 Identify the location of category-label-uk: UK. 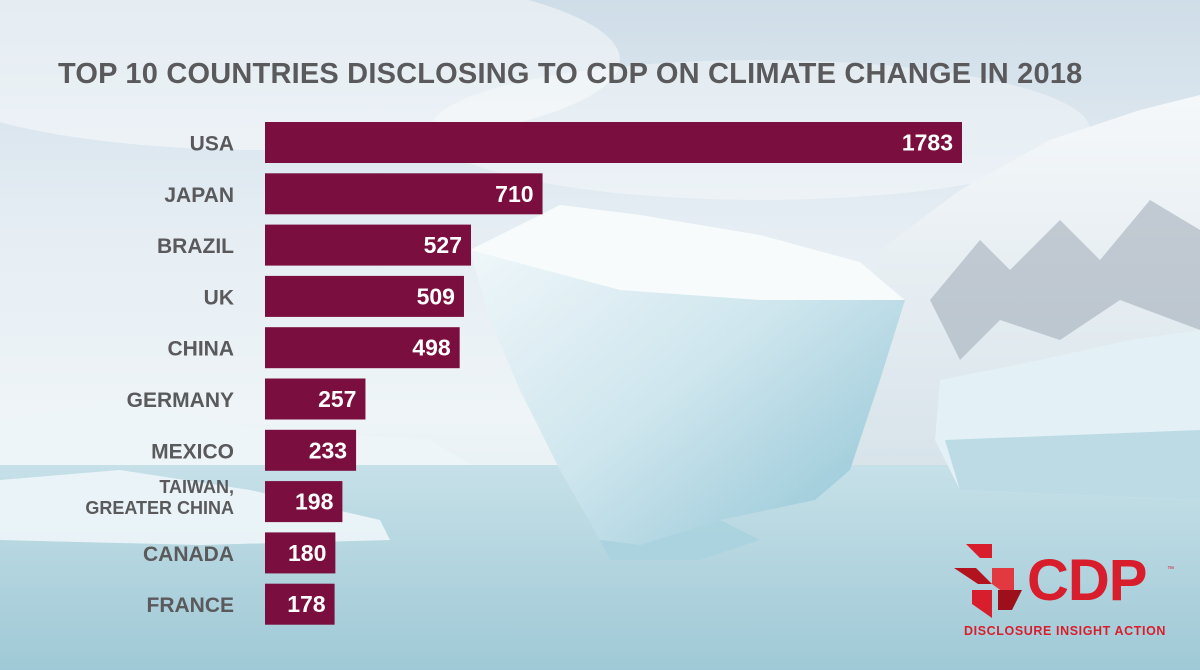
(219, 297).